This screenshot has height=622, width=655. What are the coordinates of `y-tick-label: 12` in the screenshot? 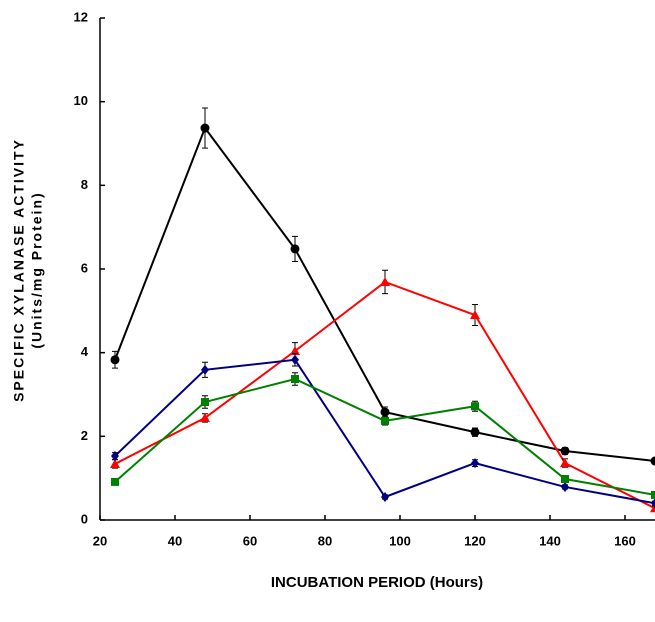 It's located at (81, 16).